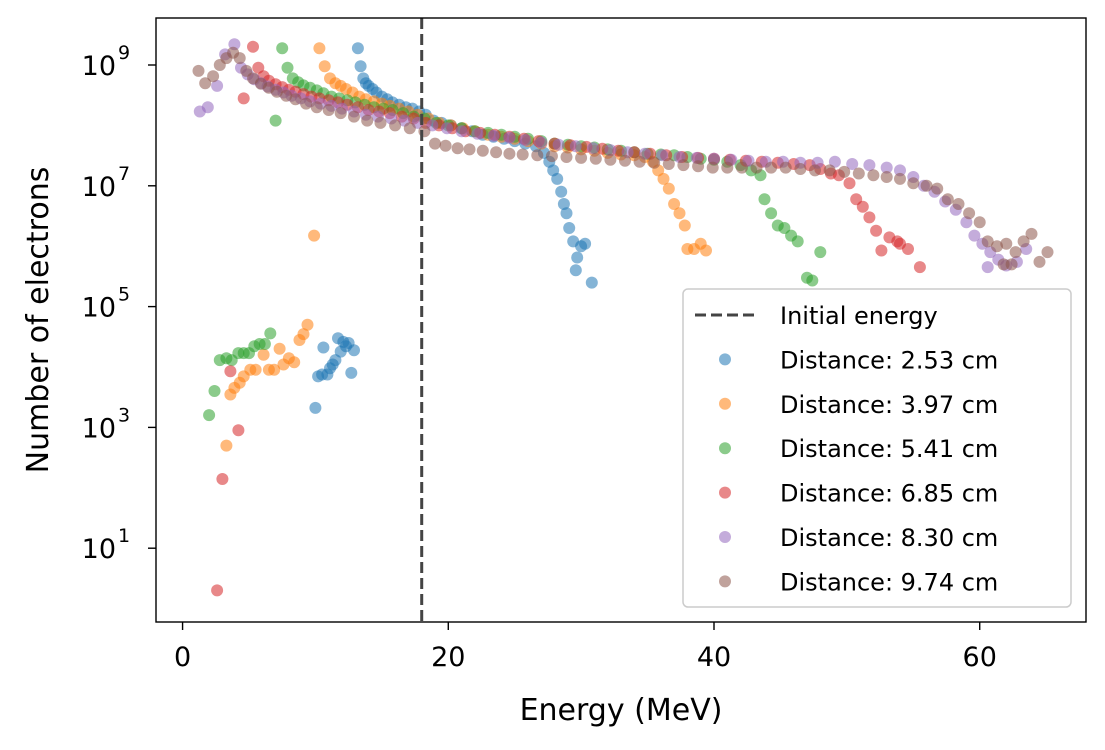 This screenshot has height=750, width=1105. What do you see at coordinates (889, 494) in the screenshot?
I see `legend-label: Distance: 6.85 cm` at bounding box center [889, 494].